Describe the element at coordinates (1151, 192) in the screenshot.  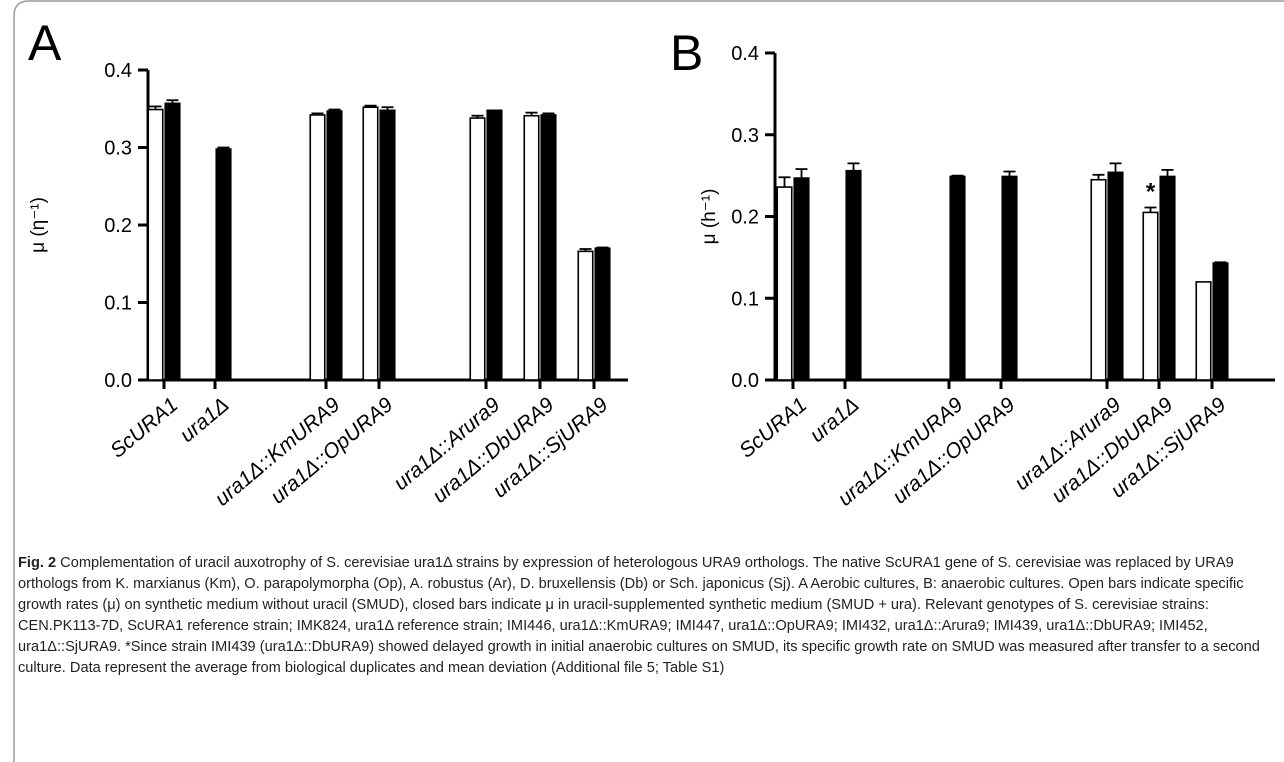
I see `significance-asterisk: *` at that location.